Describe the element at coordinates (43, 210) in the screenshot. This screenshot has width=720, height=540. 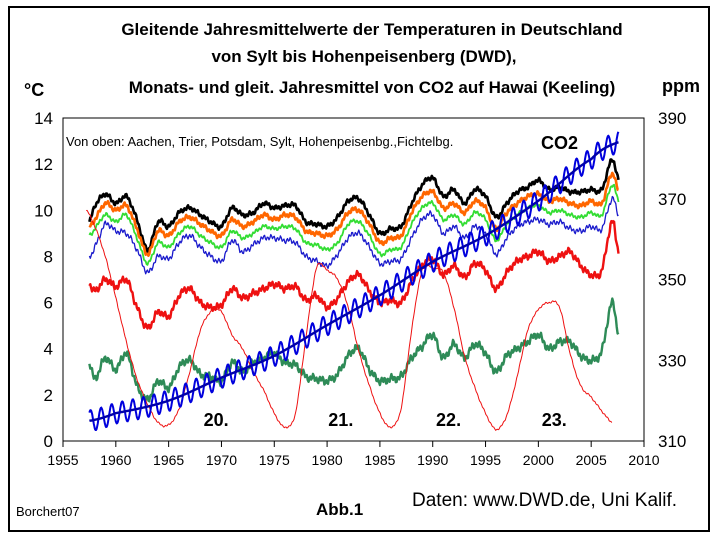
I see `left-axis-tick-label: 10` at that location.